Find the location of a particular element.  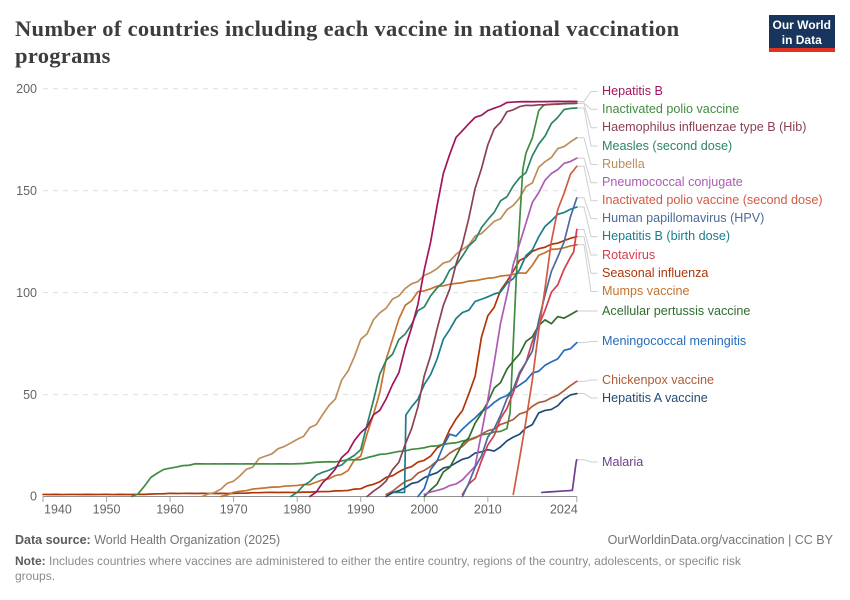

svg-text: 100 is located at coordinates (26, 293).